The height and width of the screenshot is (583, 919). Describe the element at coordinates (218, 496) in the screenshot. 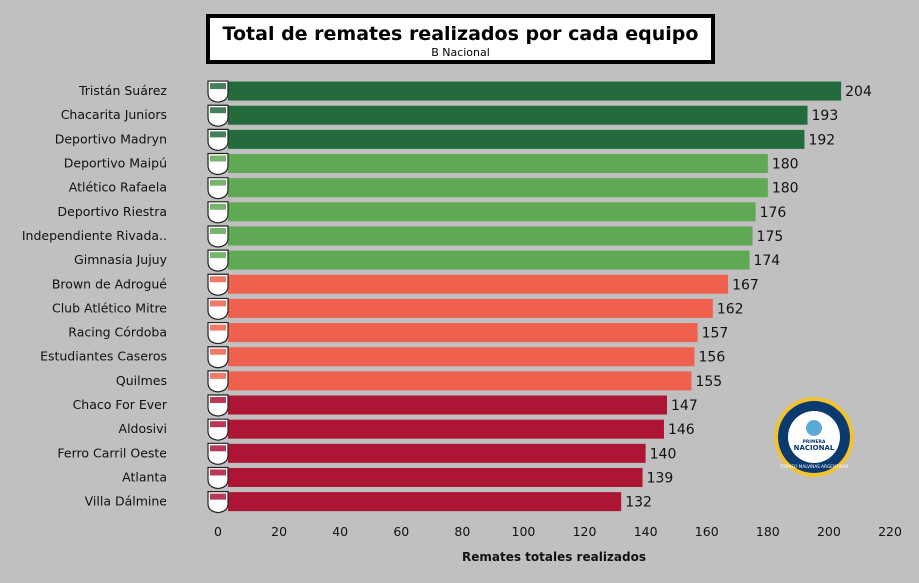

I see `villa-dalmine-crest-band-icon` at that location.